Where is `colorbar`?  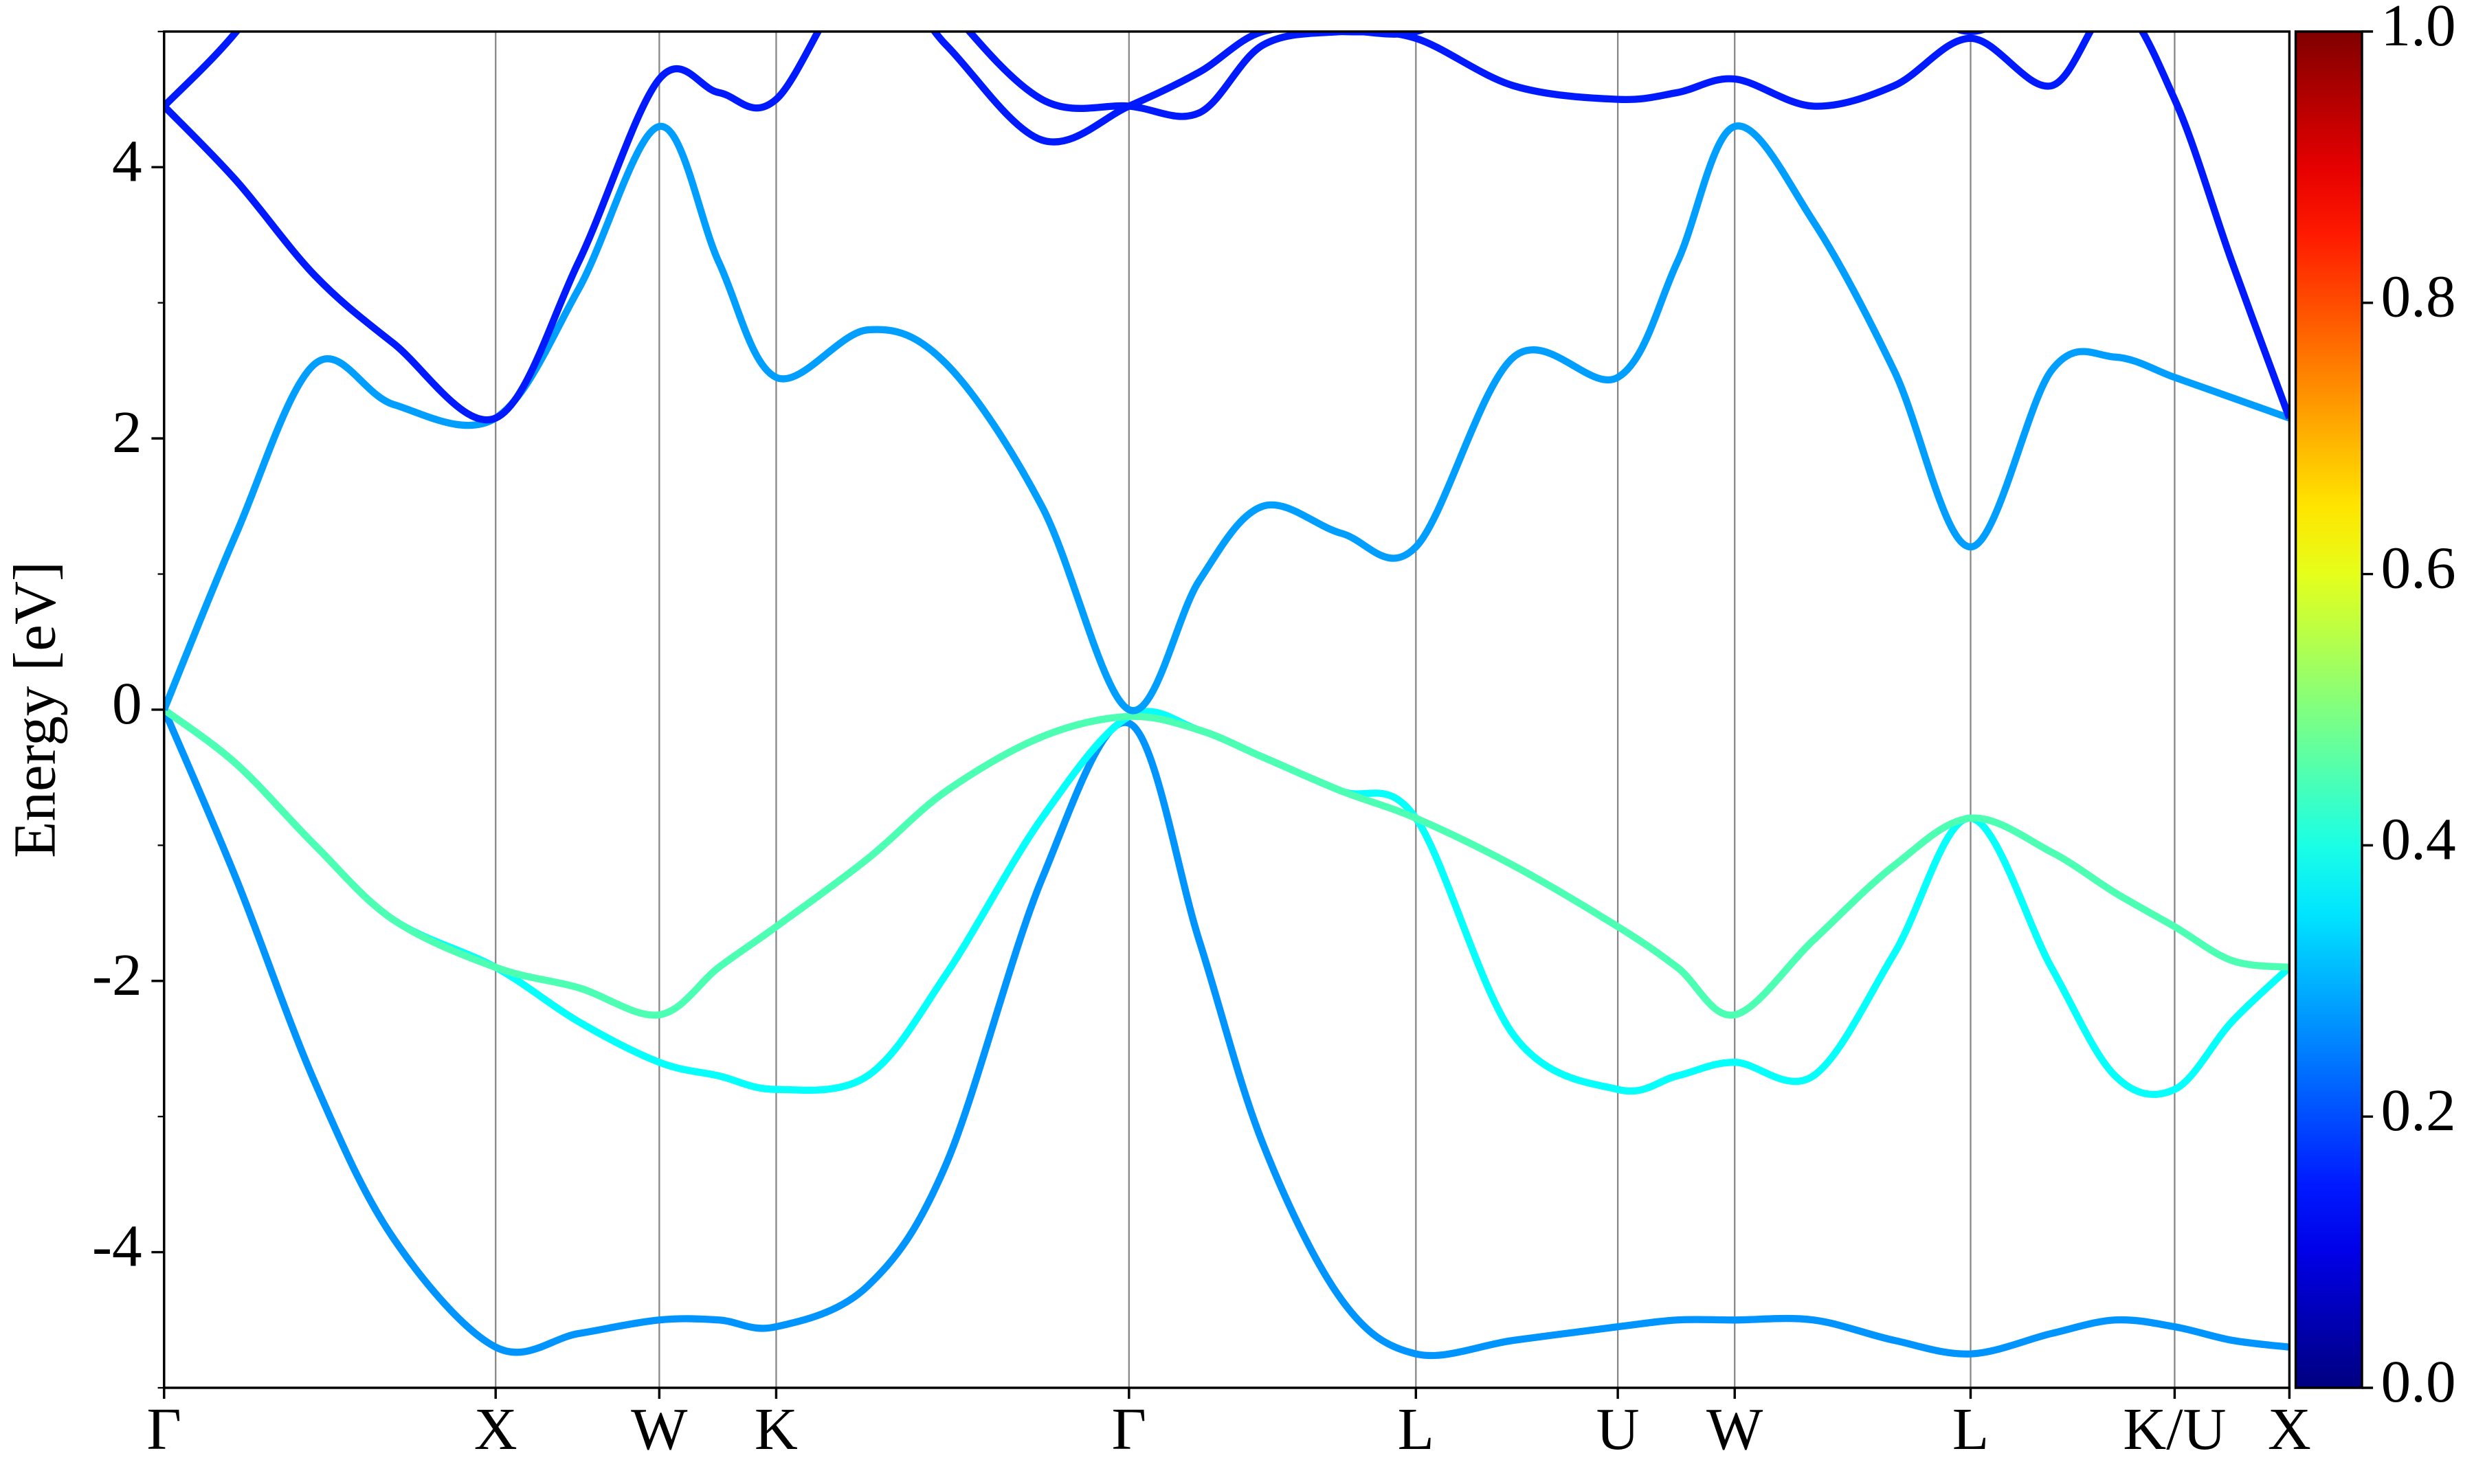 colorbar is located at coordinates (2328, 709).